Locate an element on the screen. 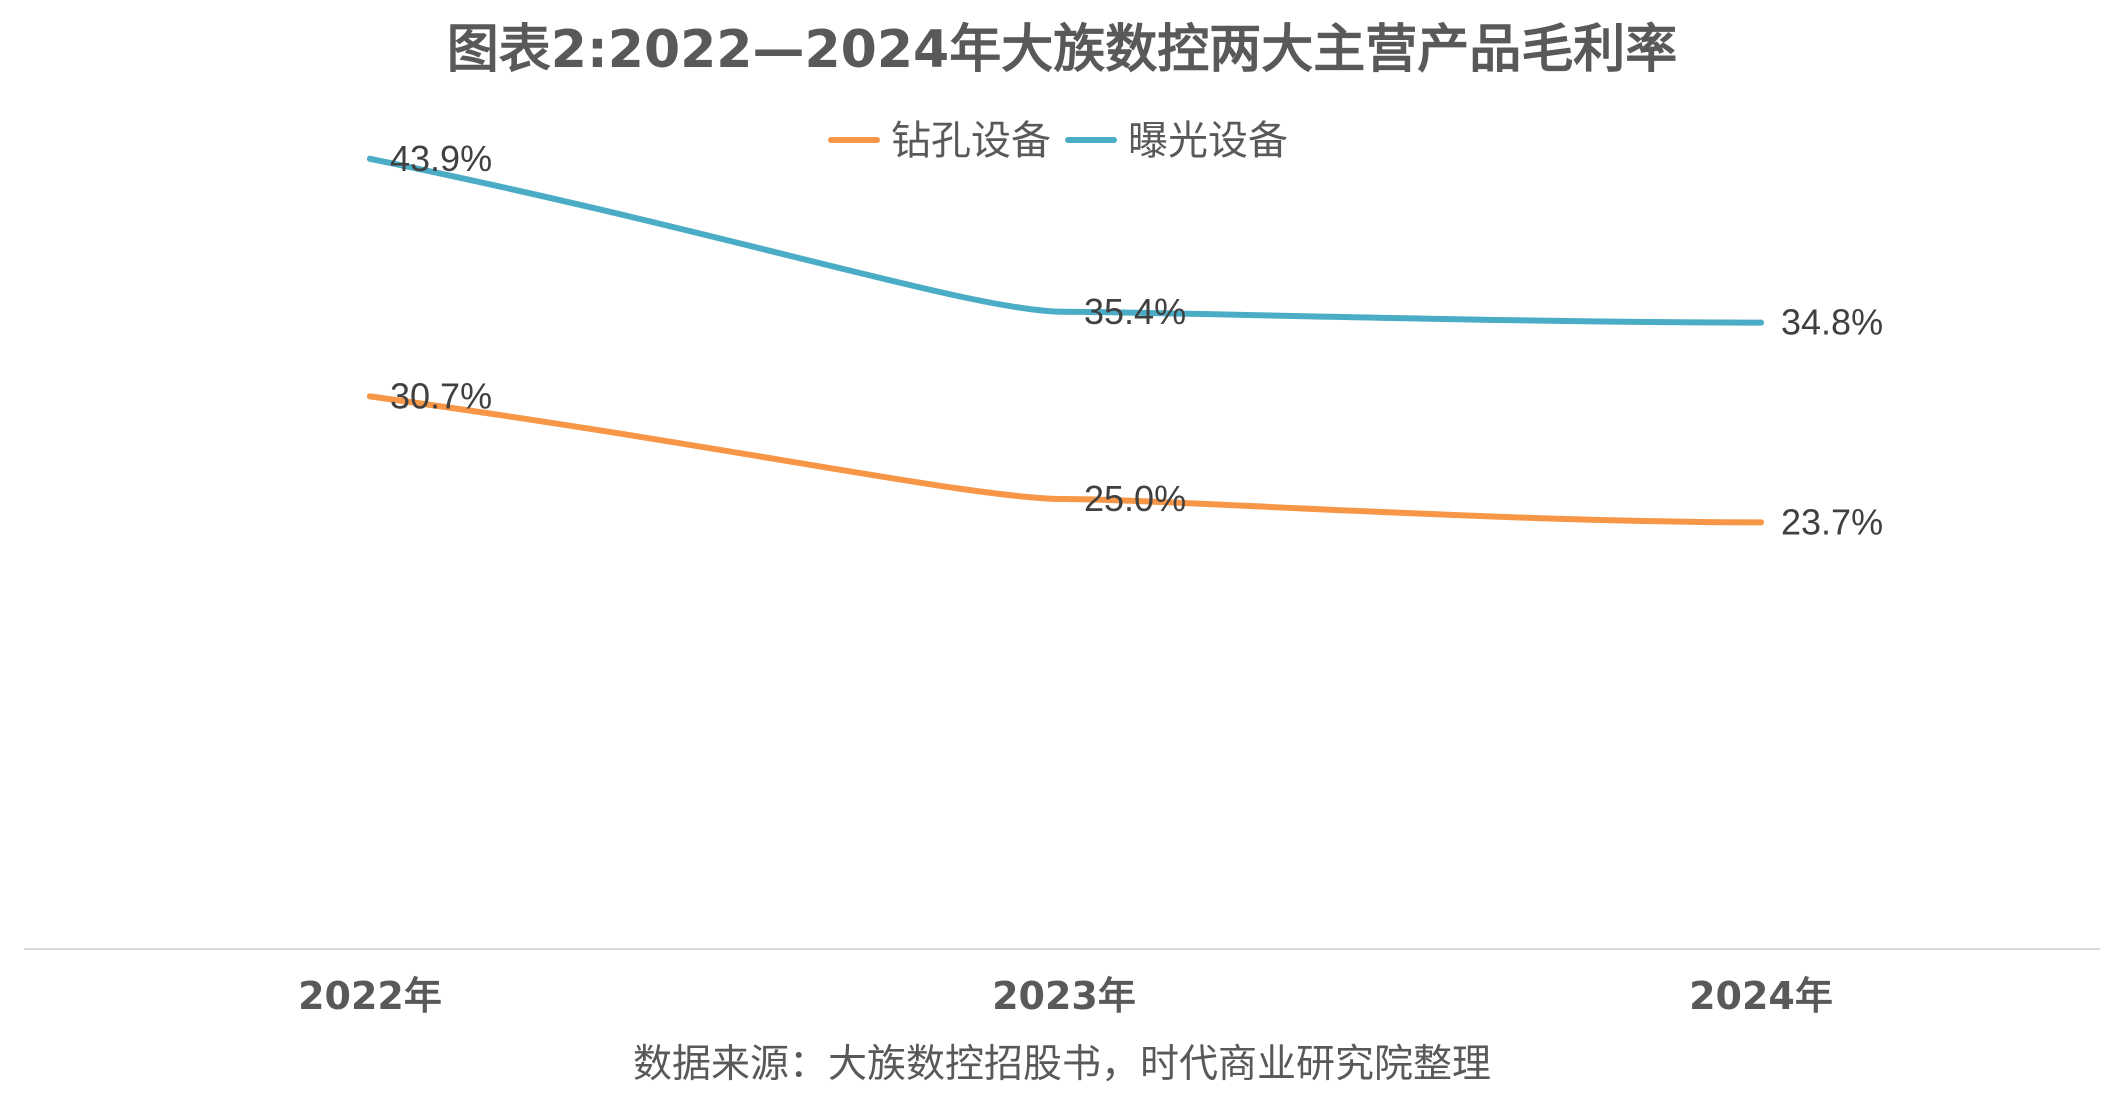 Image resolution: width=2124 pixels, height=1115 pixels. data-label: 25.0% is located at coordinates (1135, 498).